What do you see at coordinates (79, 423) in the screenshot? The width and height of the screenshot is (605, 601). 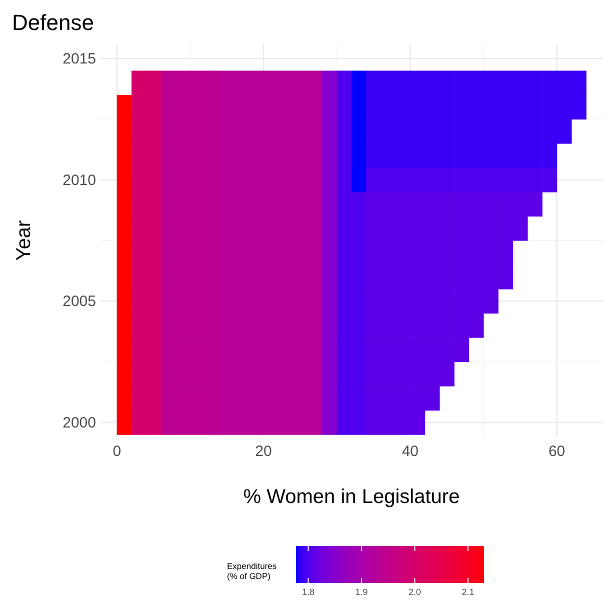 I see `y-tick-label: 2000` at bounding box center [79, 423].